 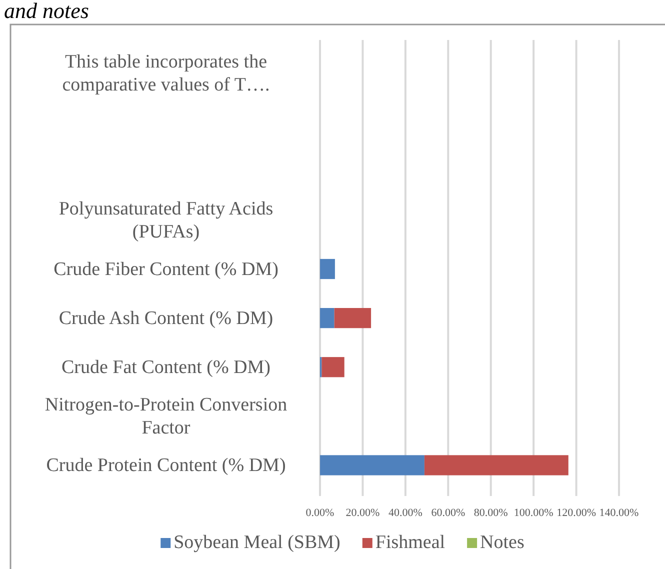 What do you see at coordinates (491, 512) in the screenshot?
I see `x-tick-label: 80.00%` at bounding box center [491, 512].